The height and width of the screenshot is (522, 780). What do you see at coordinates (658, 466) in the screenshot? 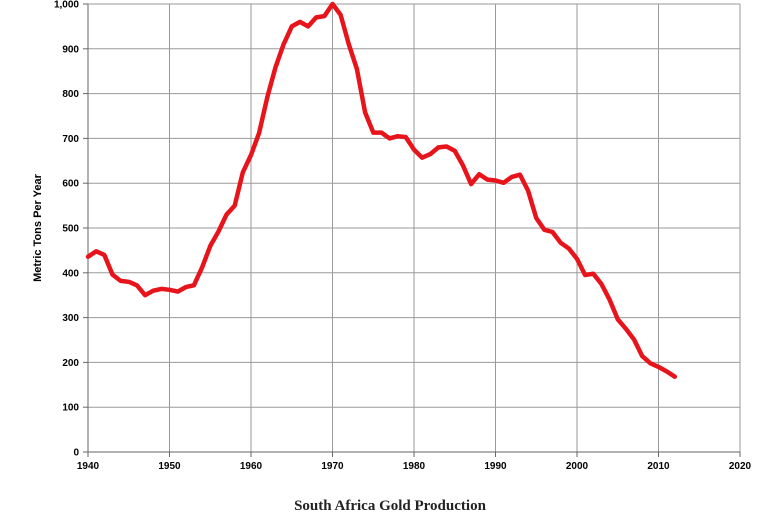
I see `x-tick-label: 2010` at bounding box center [658, 466].